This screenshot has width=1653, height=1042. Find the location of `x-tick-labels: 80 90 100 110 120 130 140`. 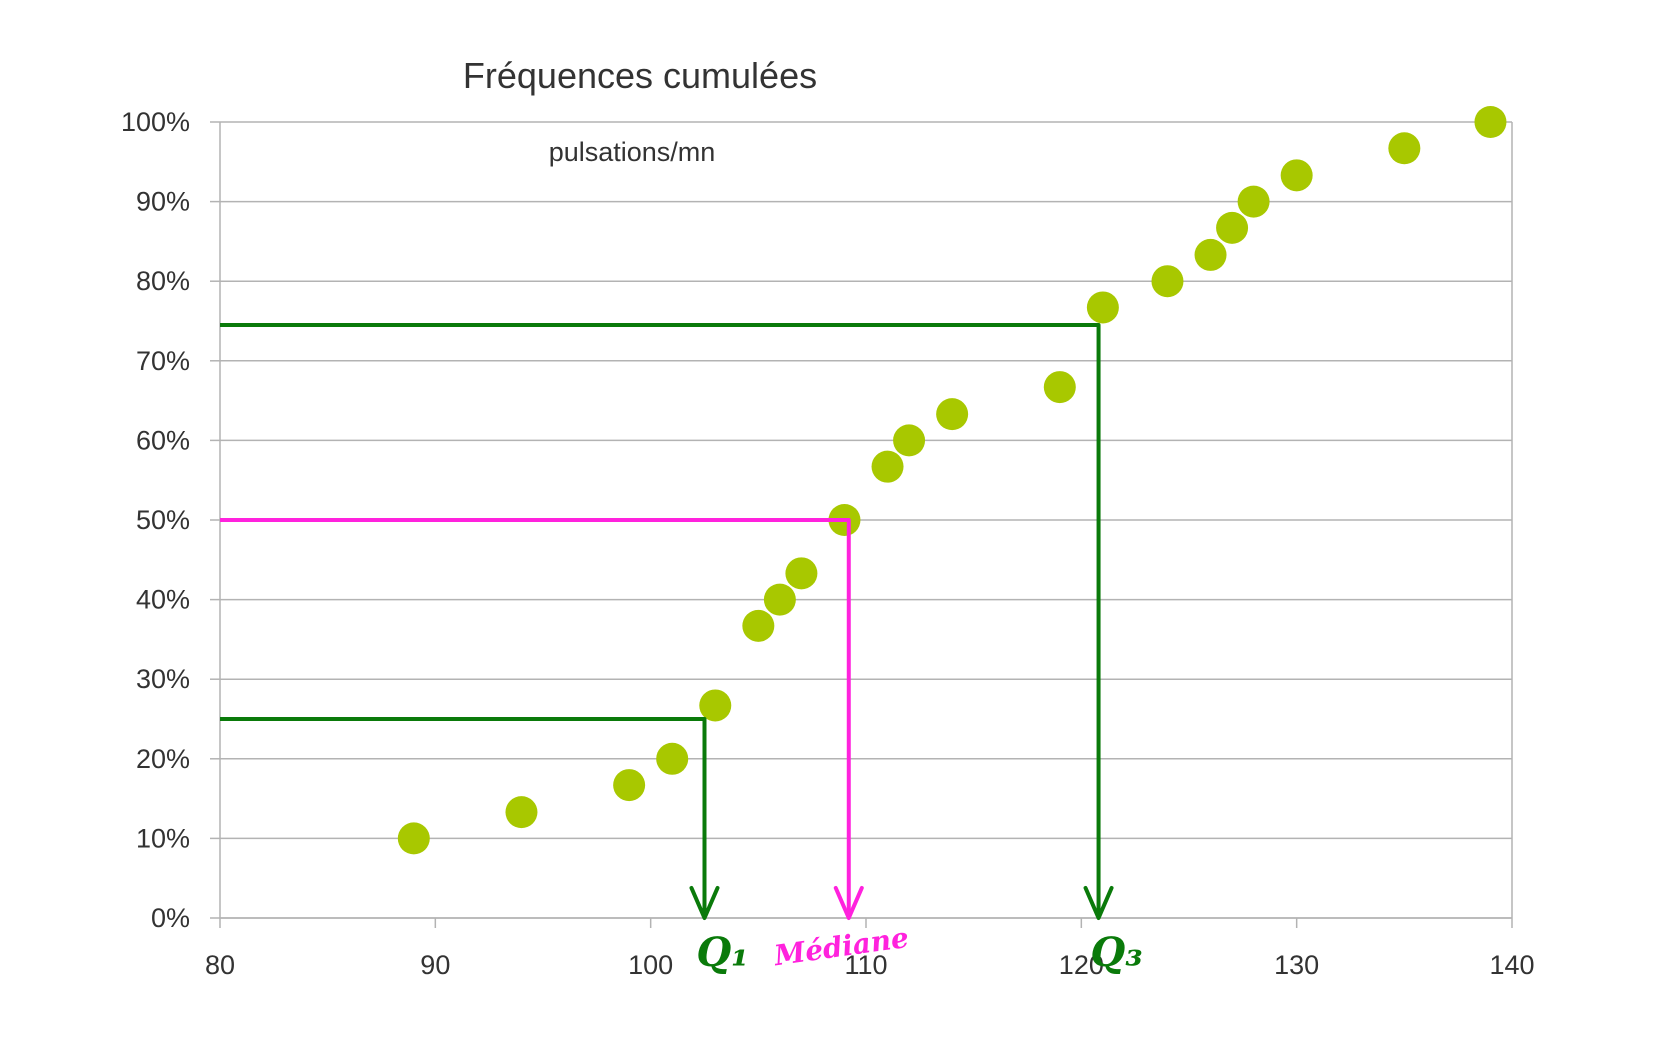

x-tick-labels: 80 90 100 110 120 130 140 is located at coordinates (870, 965).